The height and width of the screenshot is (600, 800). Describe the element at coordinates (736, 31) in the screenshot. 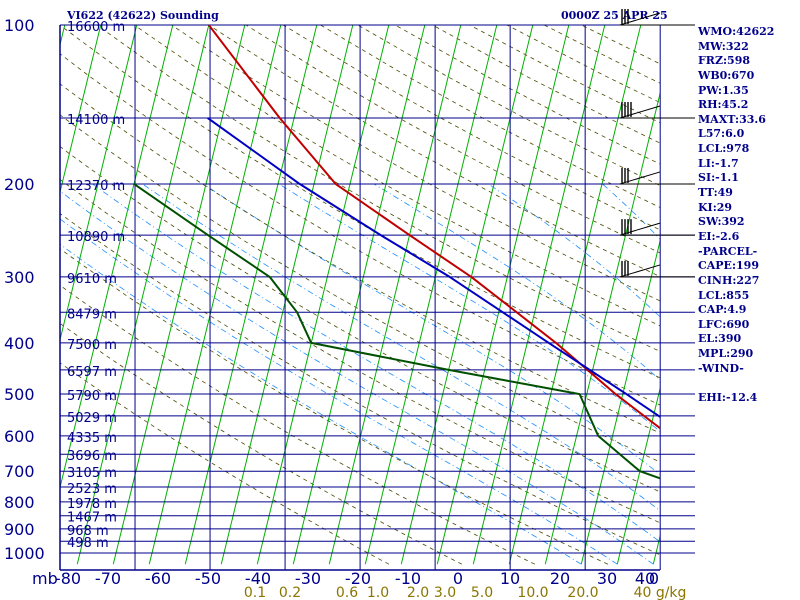

I see `stat-line: WMO:42622` at that location.